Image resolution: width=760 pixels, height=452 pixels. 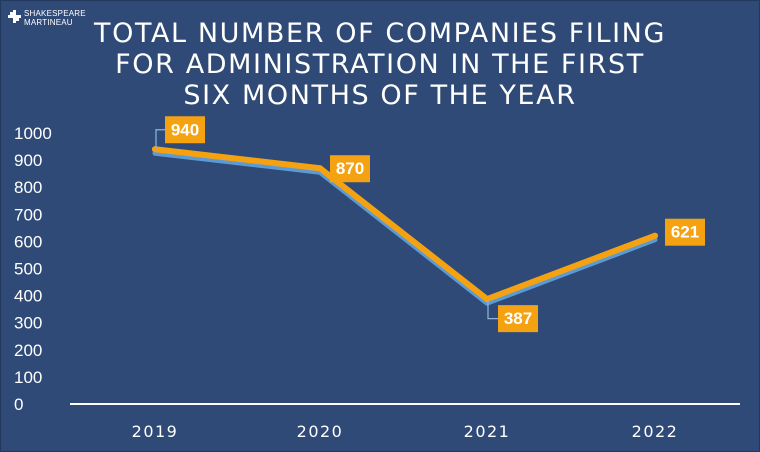 I want to click on y-tick-label: 800, so click(x=28, y=187).